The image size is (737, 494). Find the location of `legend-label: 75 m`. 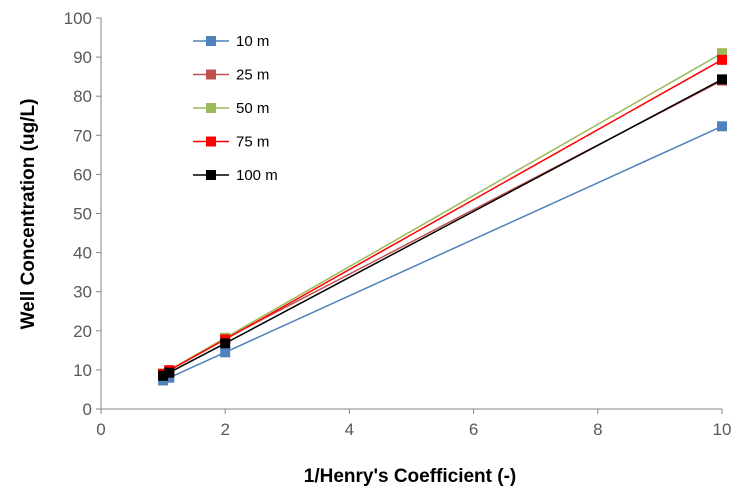

legend-label: 75 m is located at coordinates (252, 142).